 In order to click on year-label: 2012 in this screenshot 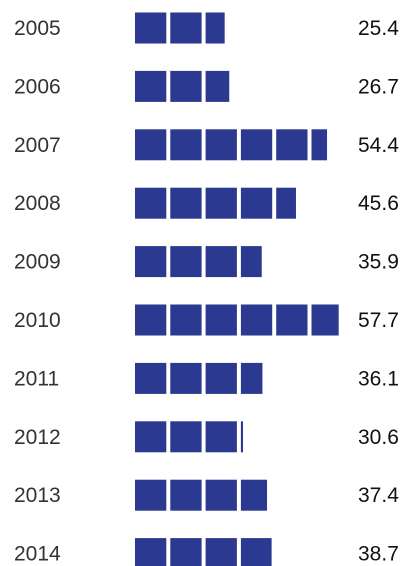, I will do `click(37, 437)`.